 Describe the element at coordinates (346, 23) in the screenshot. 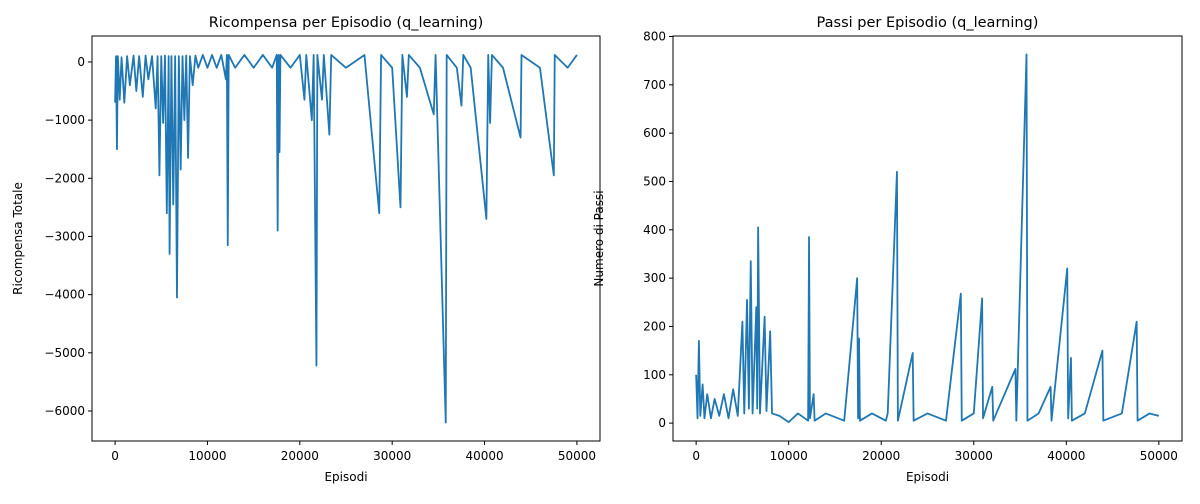

I see `chart-title: Ricompensa per Episodio (q_learning)` at that location.